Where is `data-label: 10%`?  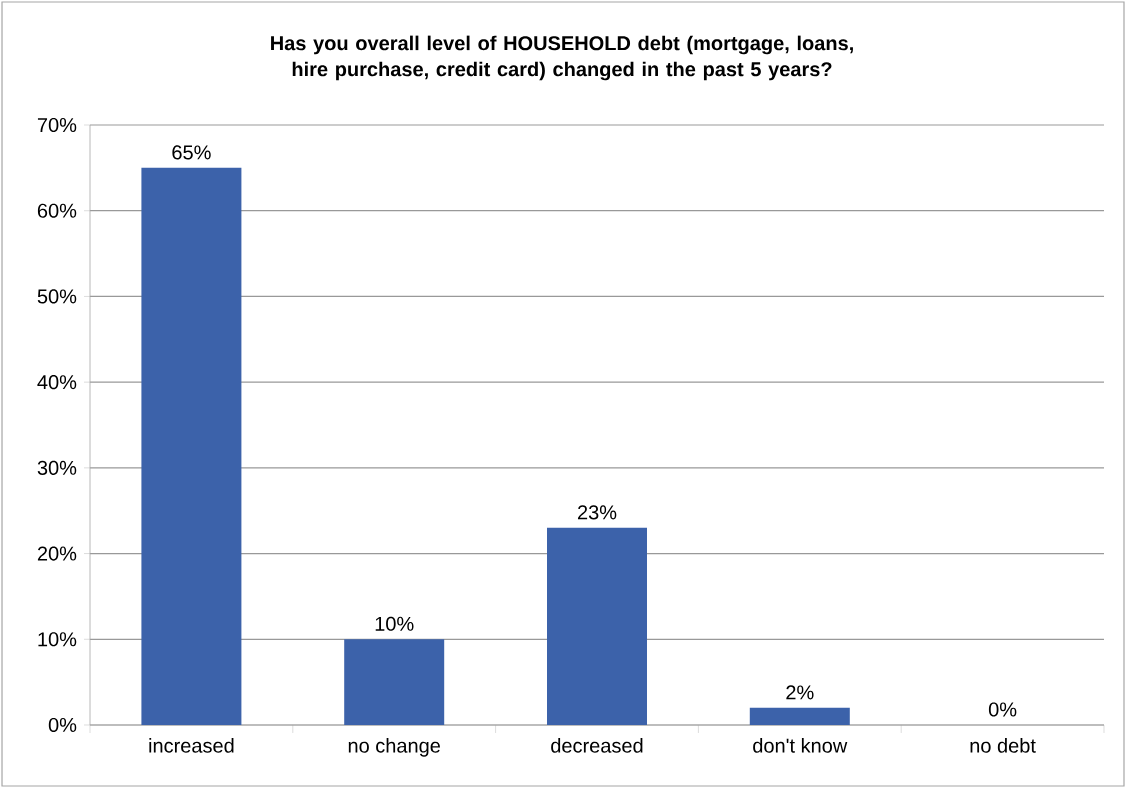 data-label: 10% is located at coordinates (394, 623).